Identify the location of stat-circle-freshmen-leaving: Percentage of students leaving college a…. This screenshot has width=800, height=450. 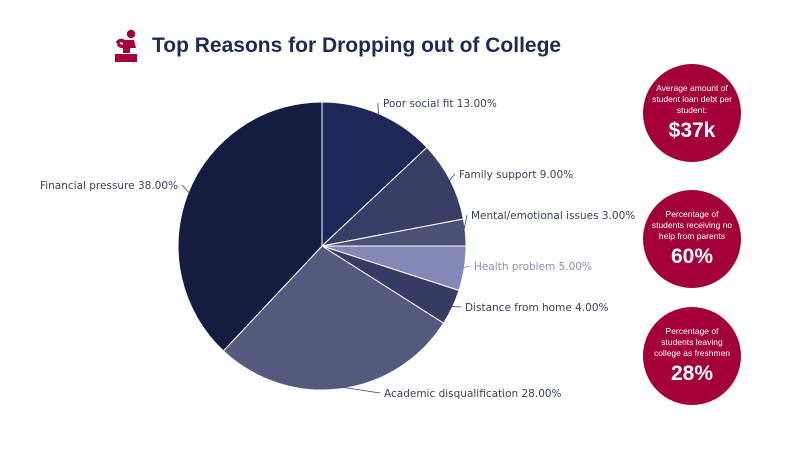
(692, 356).